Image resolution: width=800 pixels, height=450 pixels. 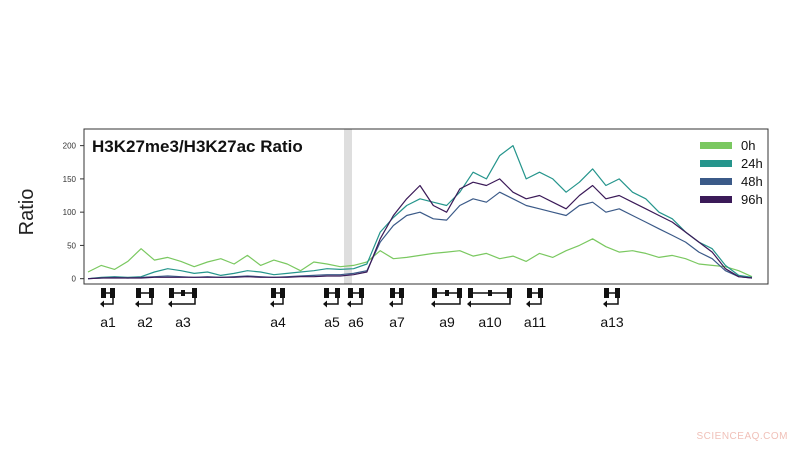 I want to click on y-tick-label: 100, so click(x=70, y=212).